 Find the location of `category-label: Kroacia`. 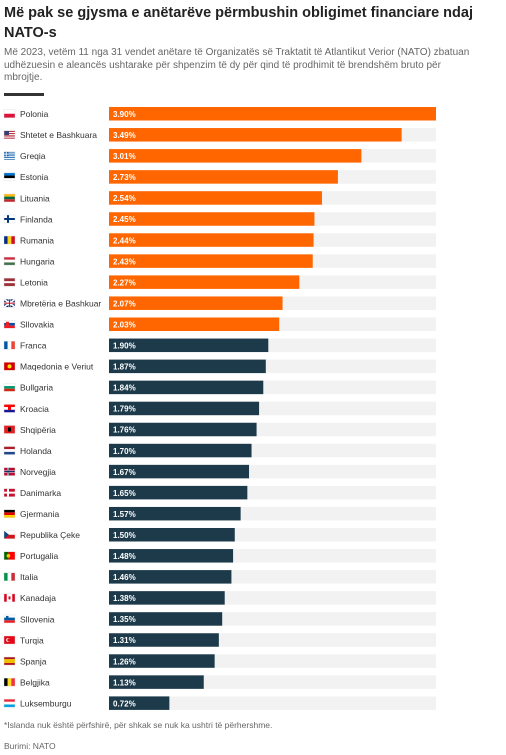

category-label: Kroacia is located at coordinates (34, 409).